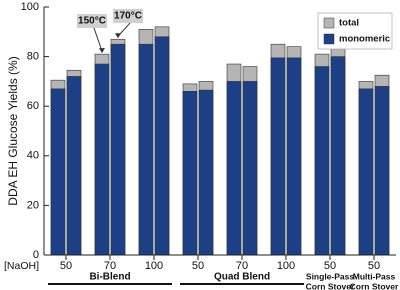 This screenshot has width=400, height=290. I want to click on legend-label: monomeric, so click(364, 39).